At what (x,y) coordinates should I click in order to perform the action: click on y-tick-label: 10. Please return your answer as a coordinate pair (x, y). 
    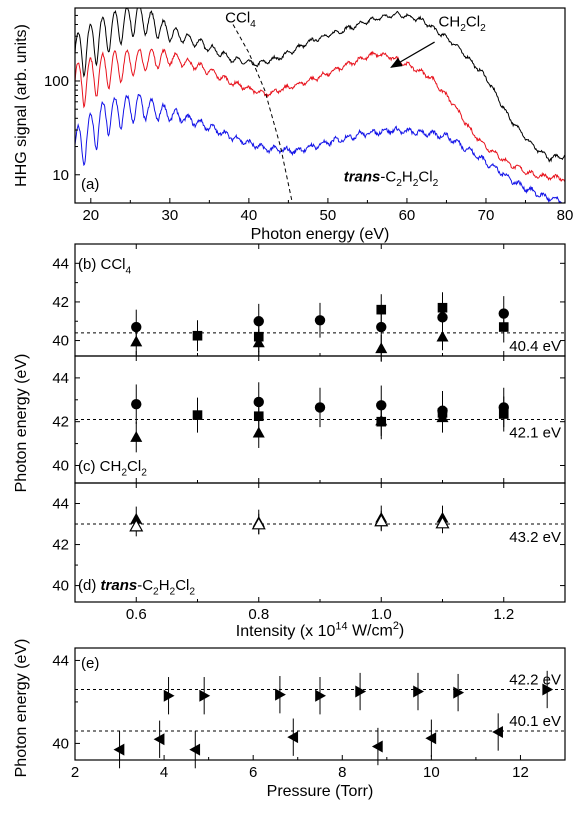
    Looking at the image, I should click on (60, 175).